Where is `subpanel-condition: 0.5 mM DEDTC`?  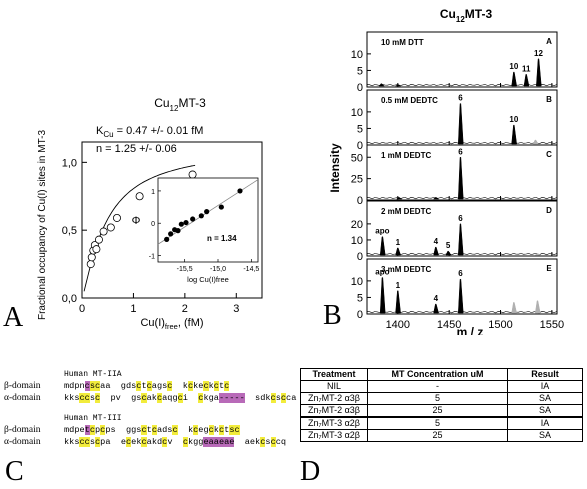
subpanel-condition: 0.5 mM DEDTC is located at coordinates (409, 100).